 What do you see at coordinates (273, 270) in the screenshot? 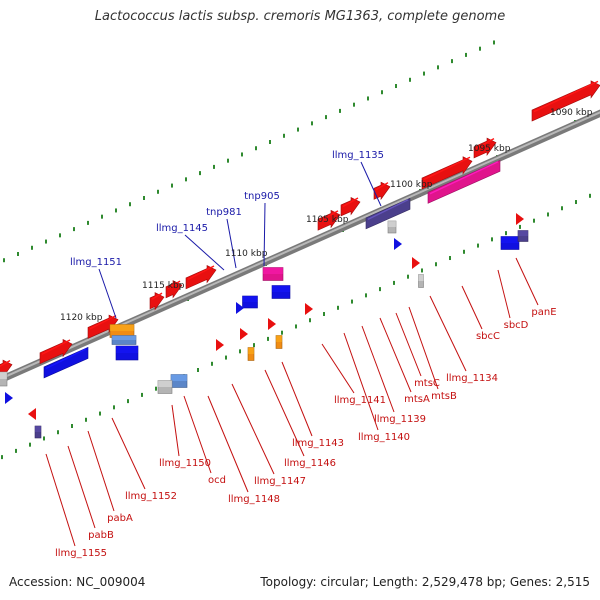
I see `gene-tnp905-highlight` at bounding box center [273, 270].